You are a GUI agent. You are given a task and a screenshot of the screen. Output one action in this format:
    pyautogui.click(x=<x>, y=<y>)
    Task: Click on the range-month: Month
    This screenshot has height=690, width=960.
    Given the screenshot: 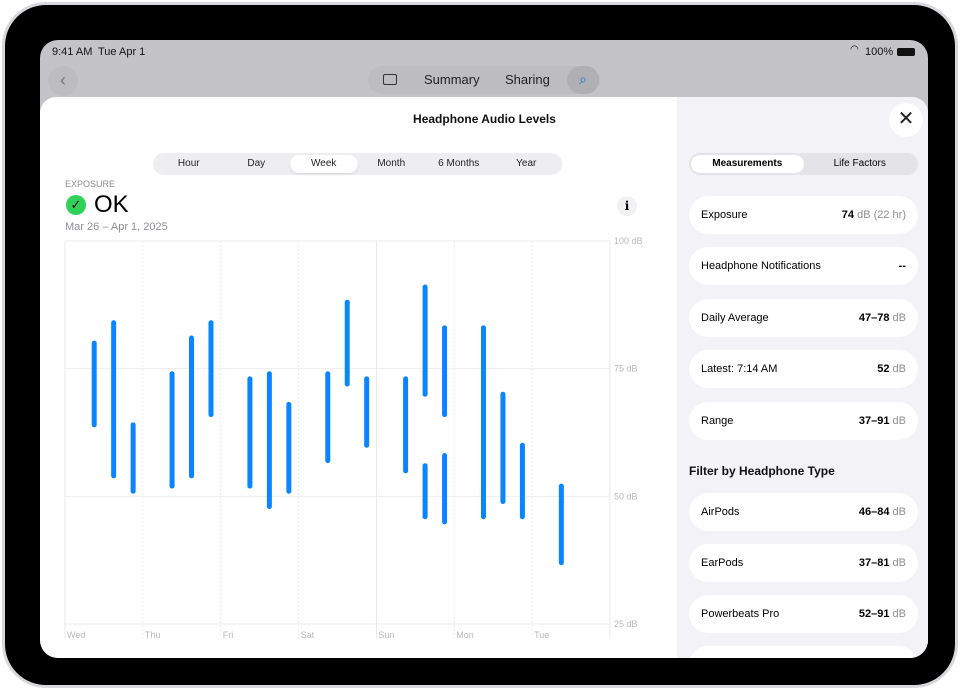 What is the action you would take?
    pyautogui.click(x=391, y=163)
    